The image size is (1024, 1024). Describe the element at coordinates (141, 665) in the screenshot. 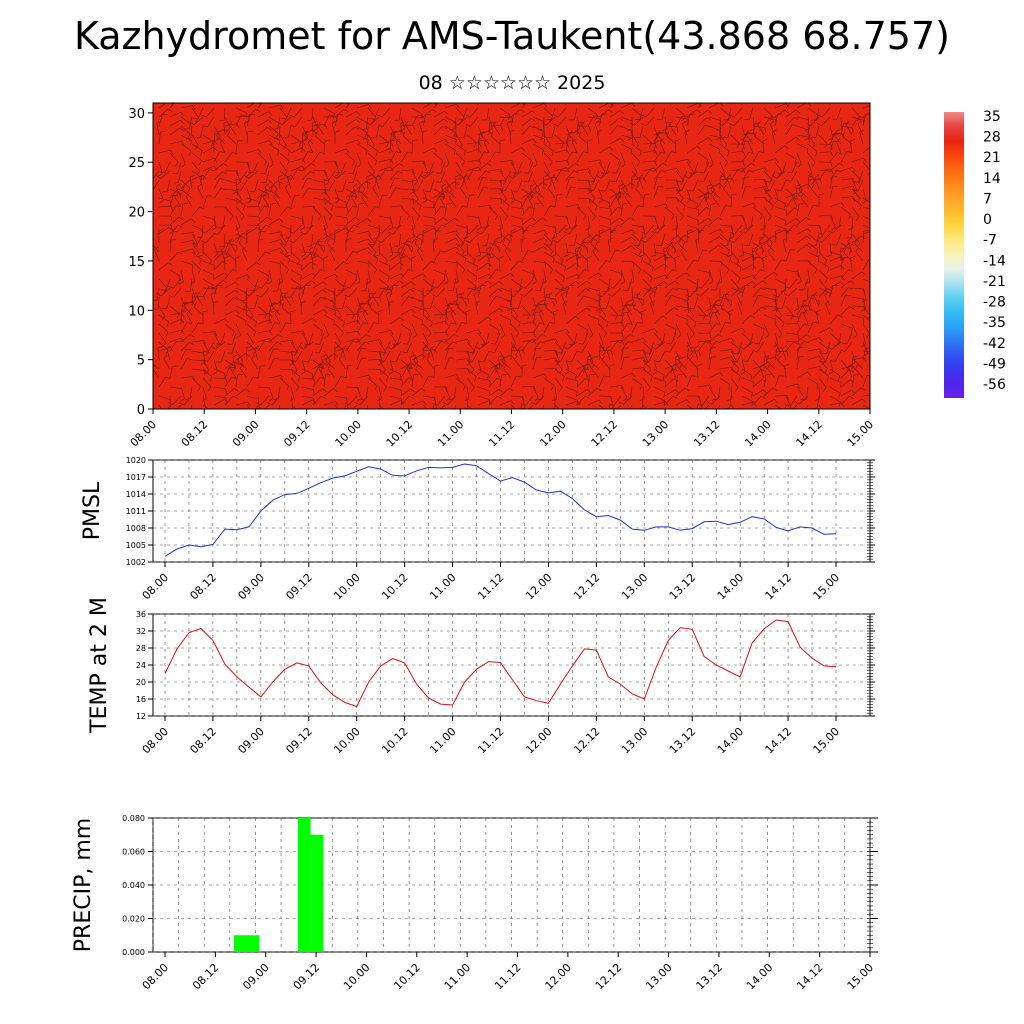

I see `y-tick-label: 24` at that location.